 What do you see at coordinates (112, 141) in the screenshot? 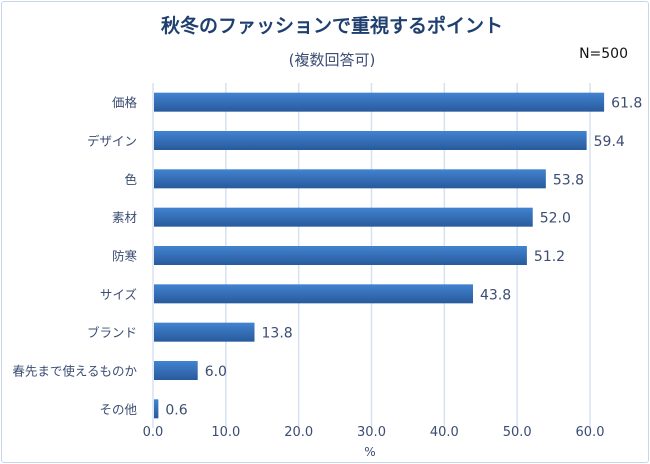
I see `category-label: デザイン` at bounding box center [112, 141].